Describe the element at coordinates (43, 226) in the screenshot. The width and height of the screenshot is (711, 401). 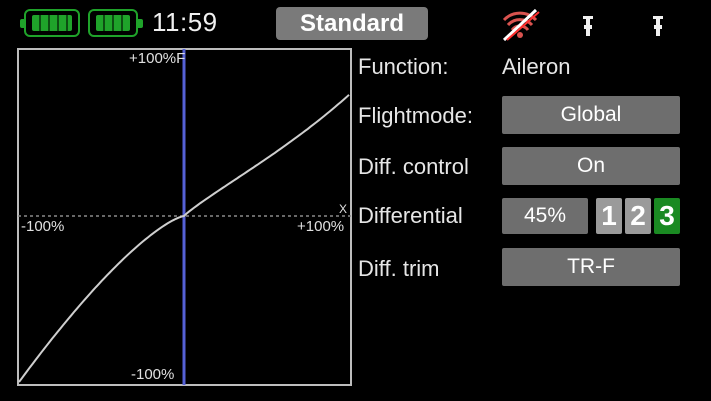
I see `left-label: -100%` at that location.